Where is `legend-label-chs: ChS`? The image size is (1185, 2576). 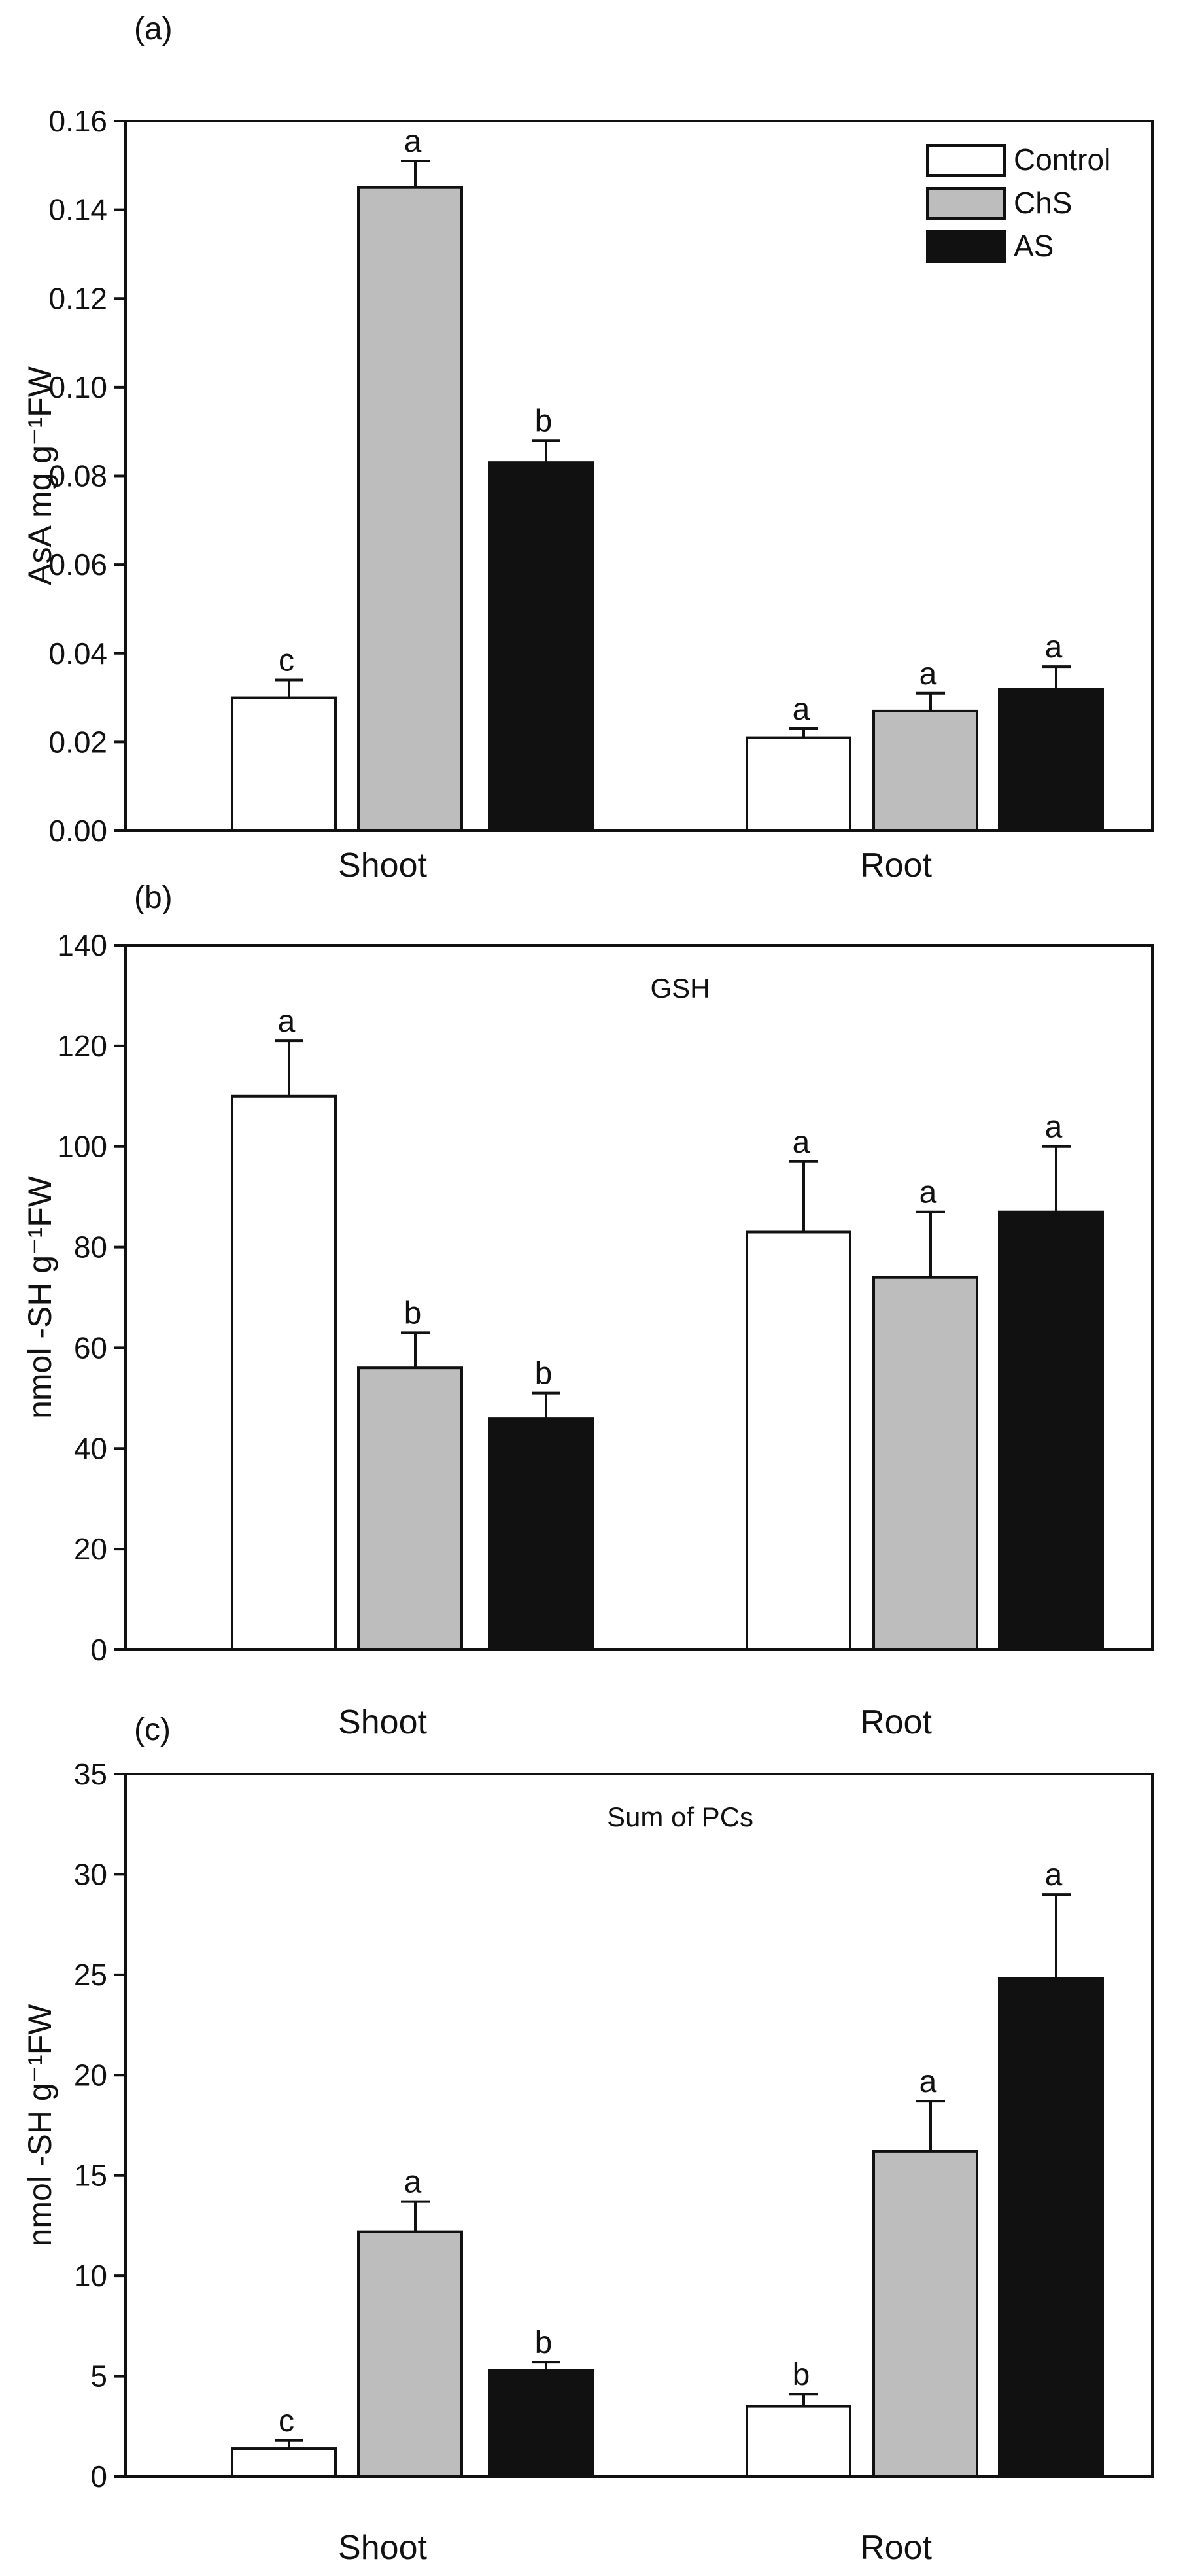
legend-label-chs: ChS is located at coordinates (1043, 203).